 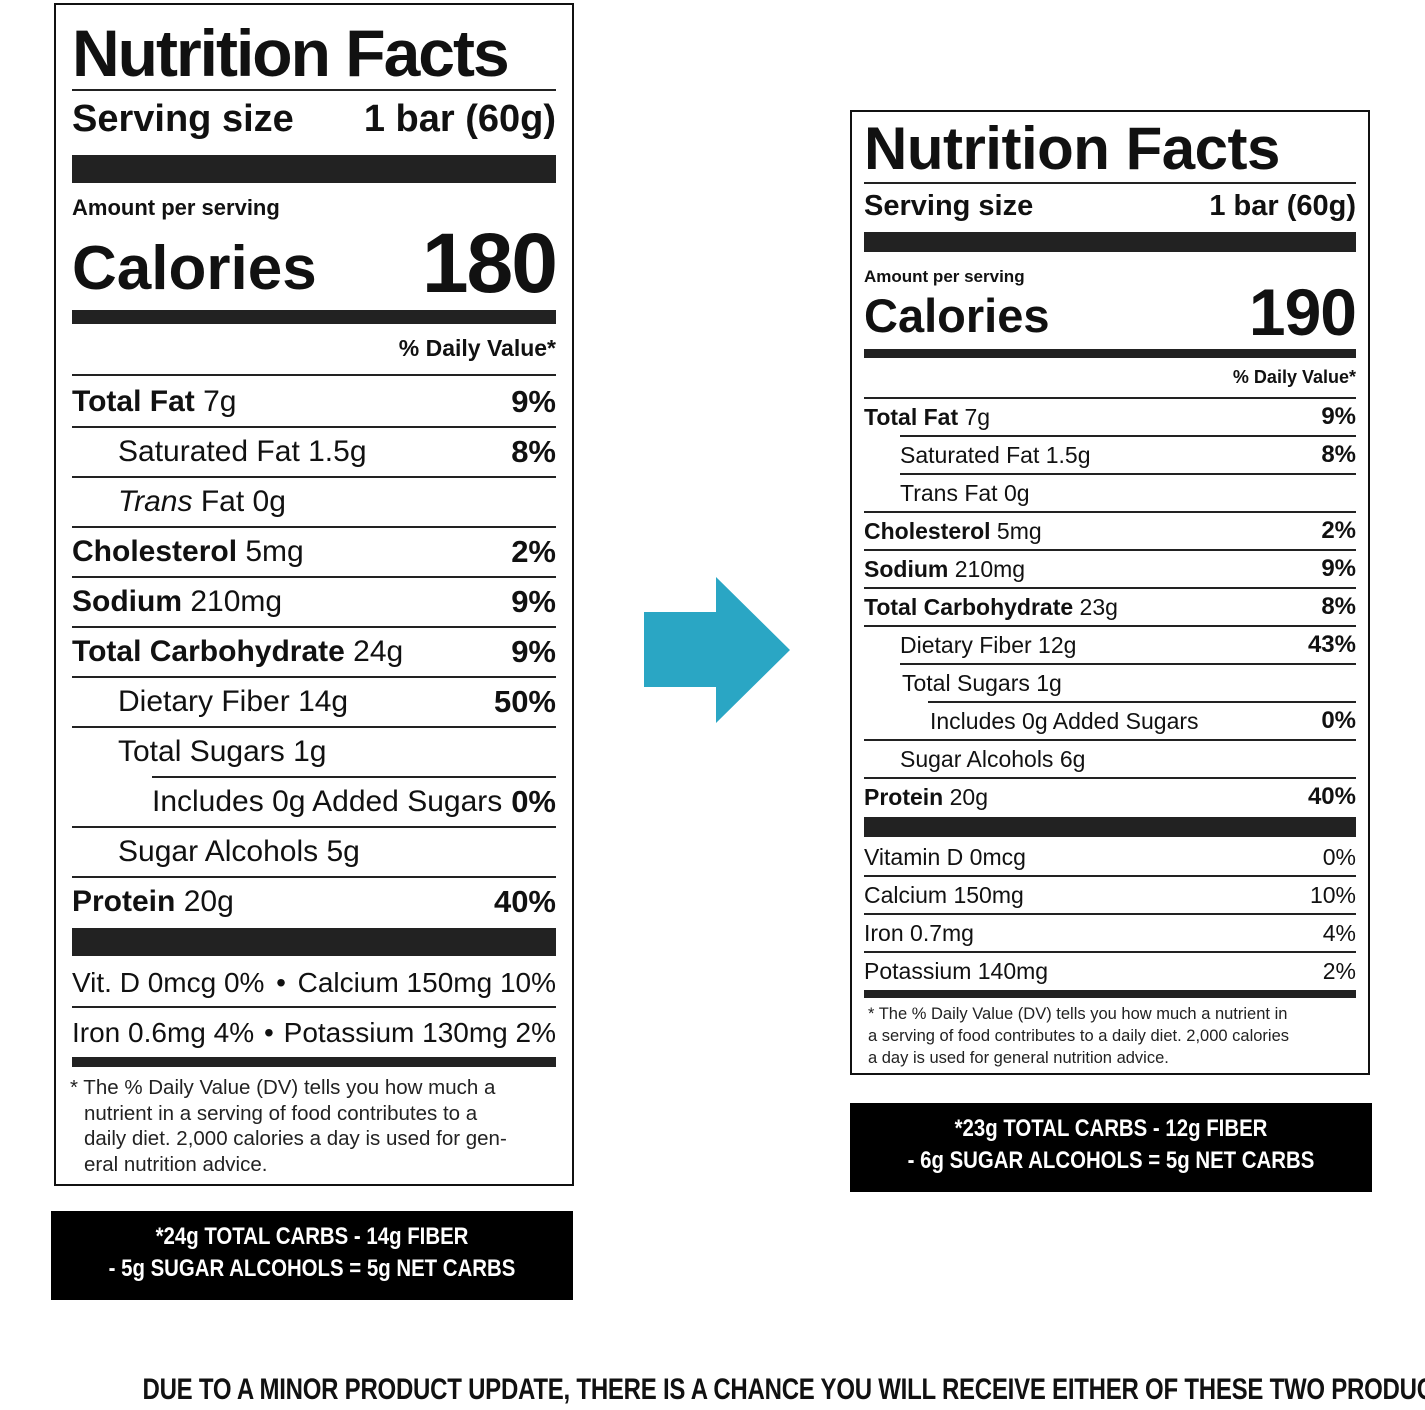 I want to click on calories-value: 180, so click(x=489, y=263).